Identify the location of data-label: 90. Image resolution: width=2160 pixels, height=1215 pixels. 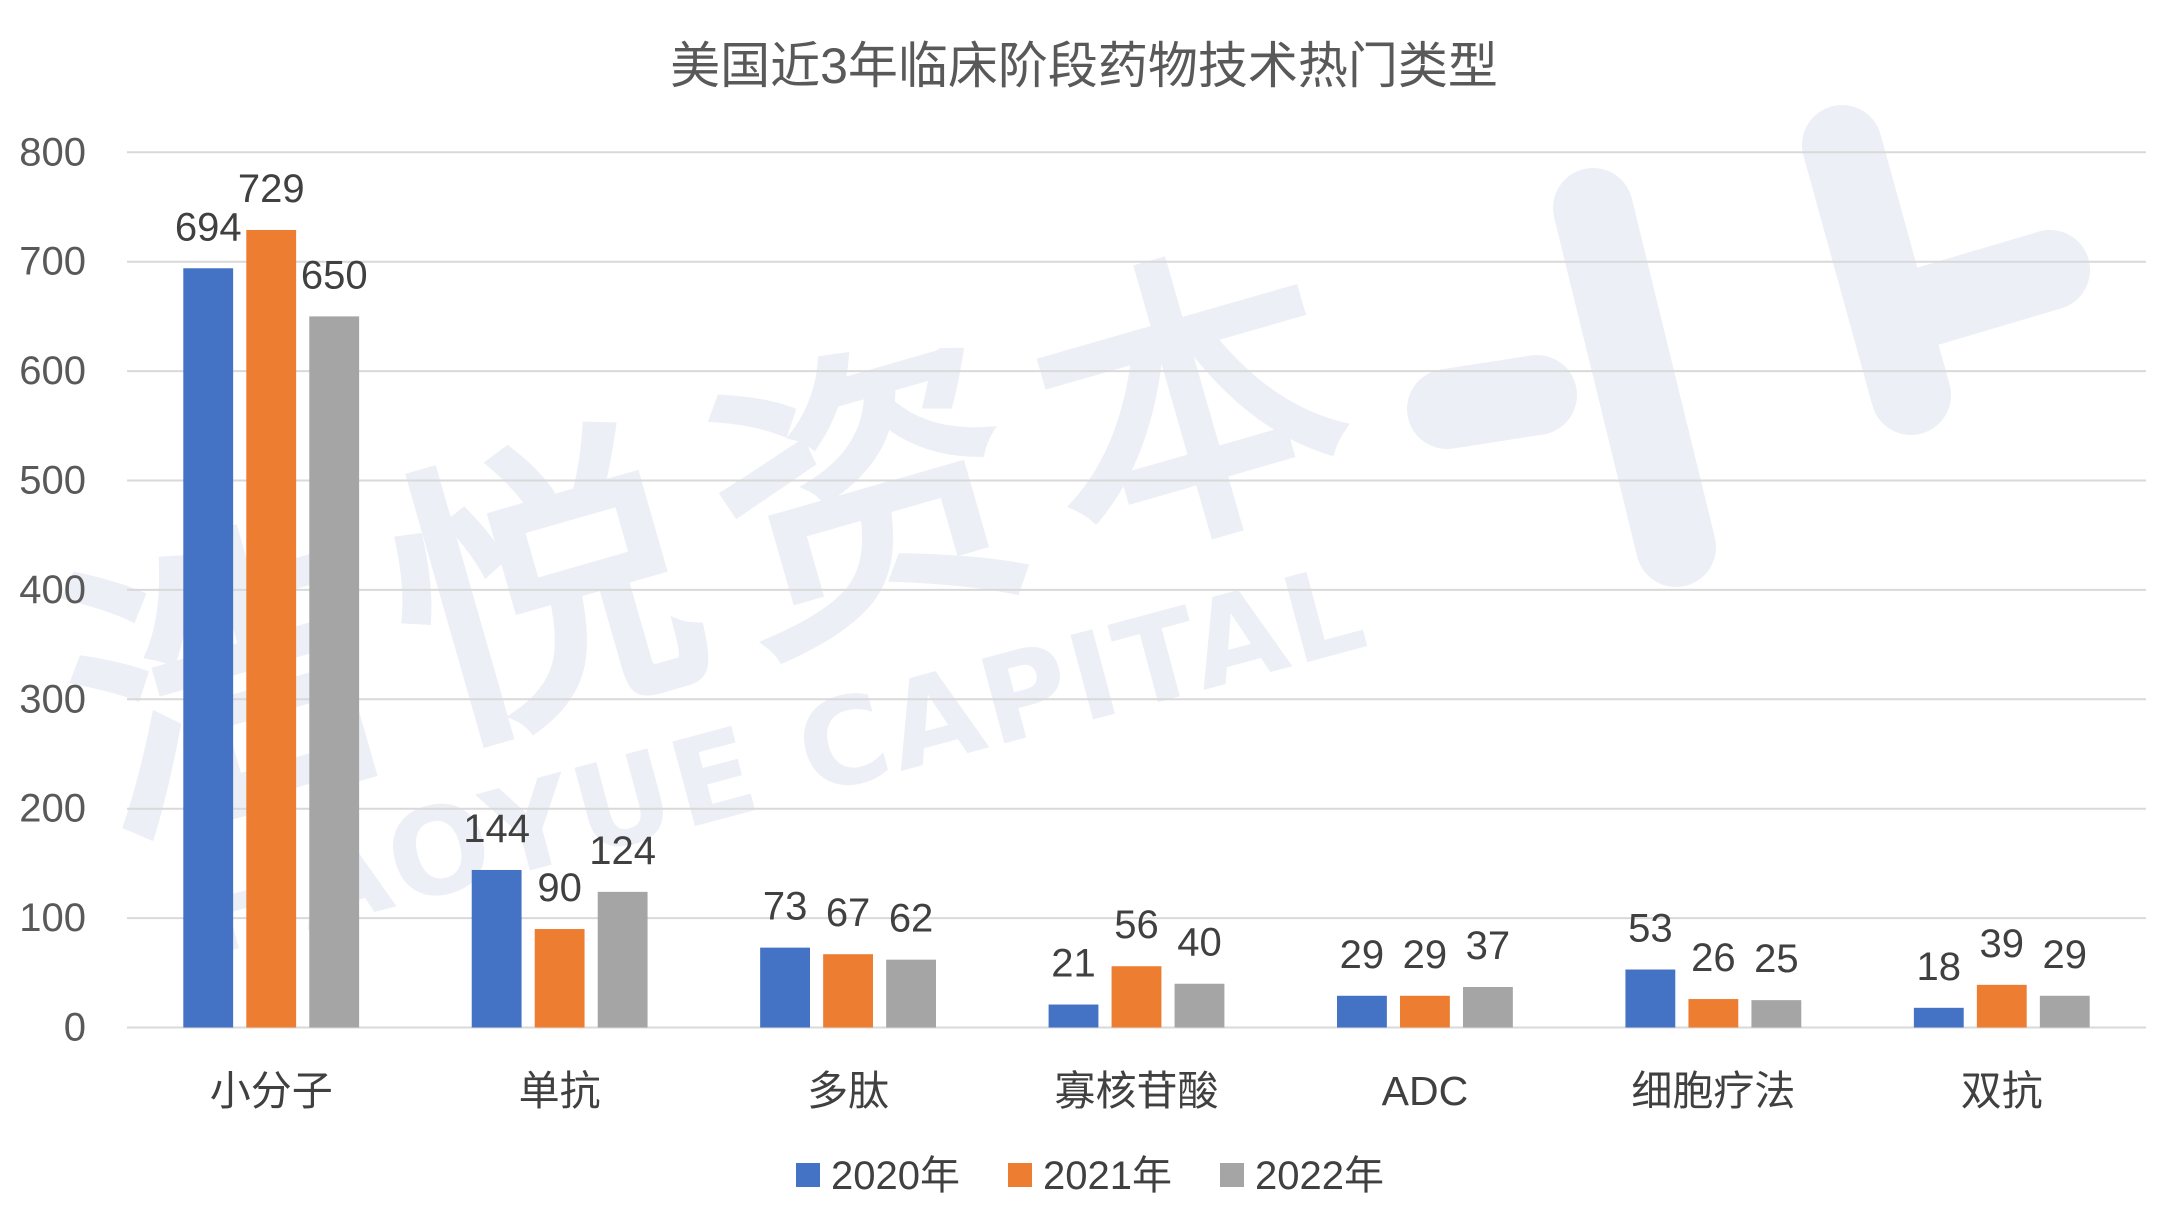
(559, 888).